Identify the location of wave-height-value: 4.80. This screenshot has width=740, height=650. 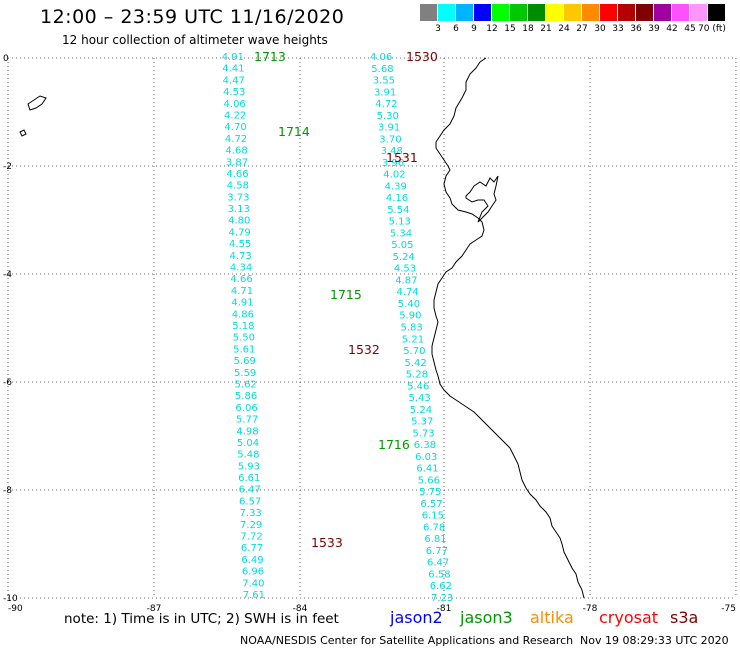
(239, 221).